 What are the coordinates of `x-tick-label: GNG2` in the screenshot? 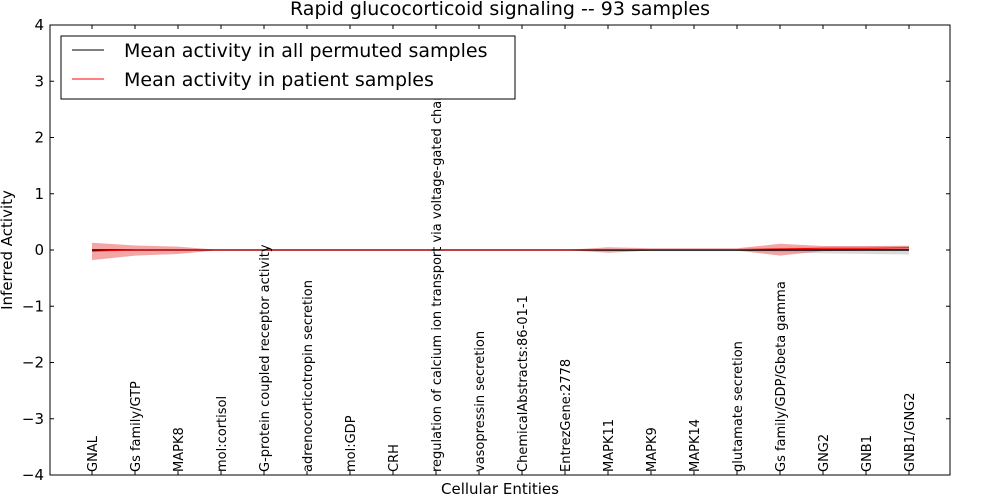 It's located at (824, 453).